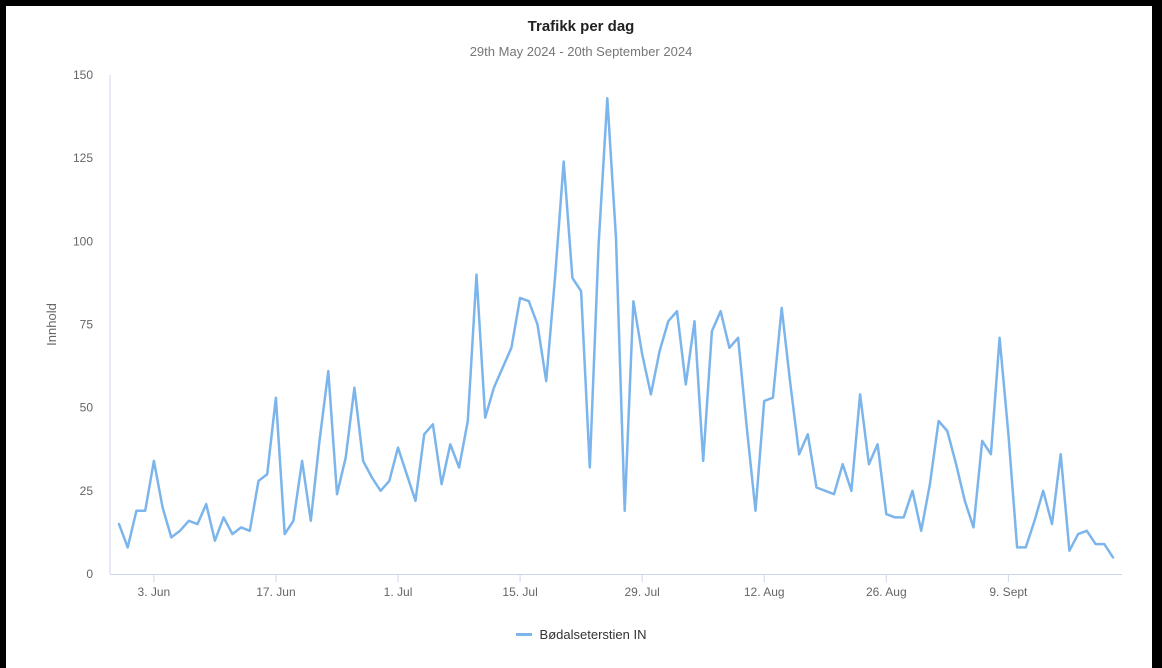 The width and height of the screenshot is (1162, 668). Describe the element at coordinates (83, 241) in the screenshot. I see `y-tick-label: 100` at that location.